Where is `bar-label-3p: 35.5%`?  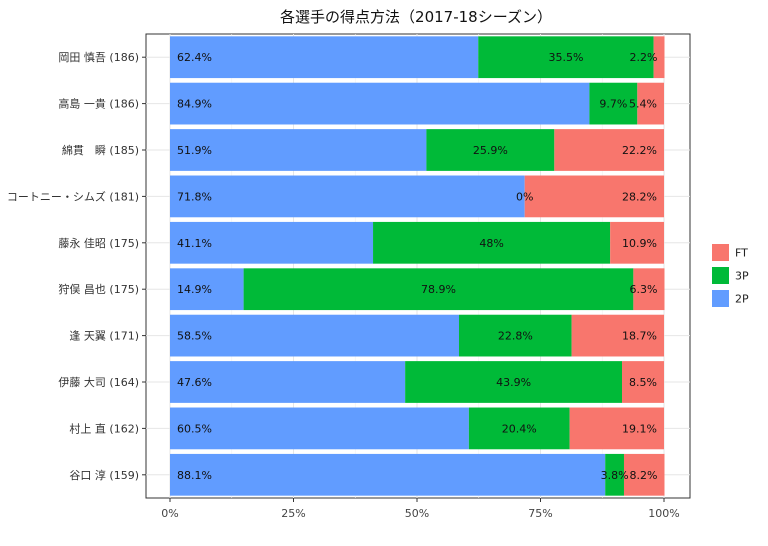
bar-label-3p: 35.5% is located at coordinates (565, 57).